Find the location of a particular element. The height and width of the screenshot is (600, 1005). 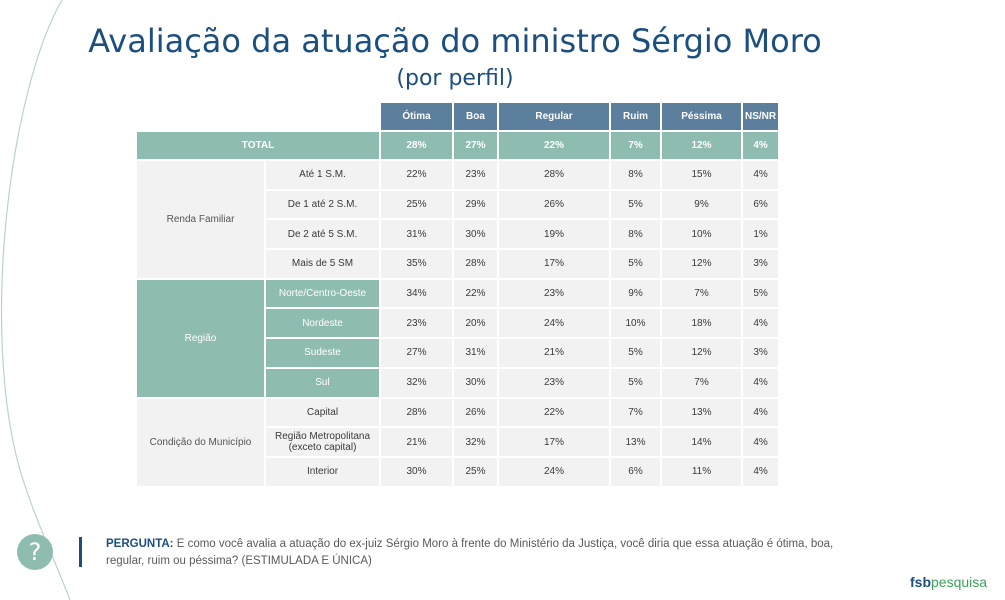

column-header: Regular is located at coordinates (554, 116).